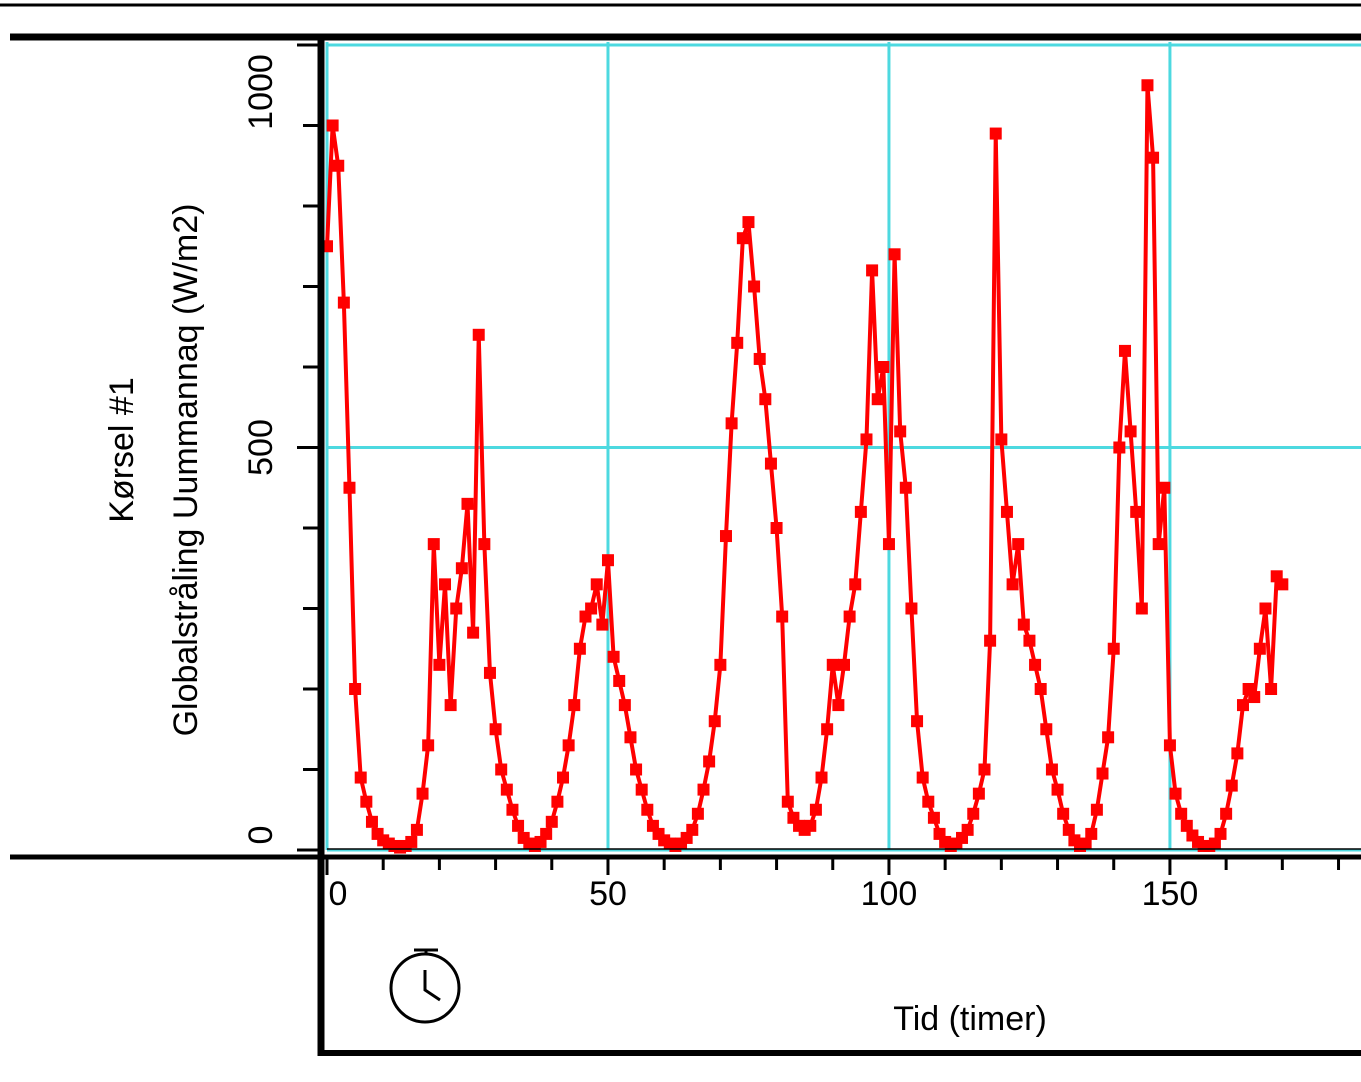 This screenshot has height=1082, width=1361. I want to click on x-tick-label: 50, so click(608, 894).